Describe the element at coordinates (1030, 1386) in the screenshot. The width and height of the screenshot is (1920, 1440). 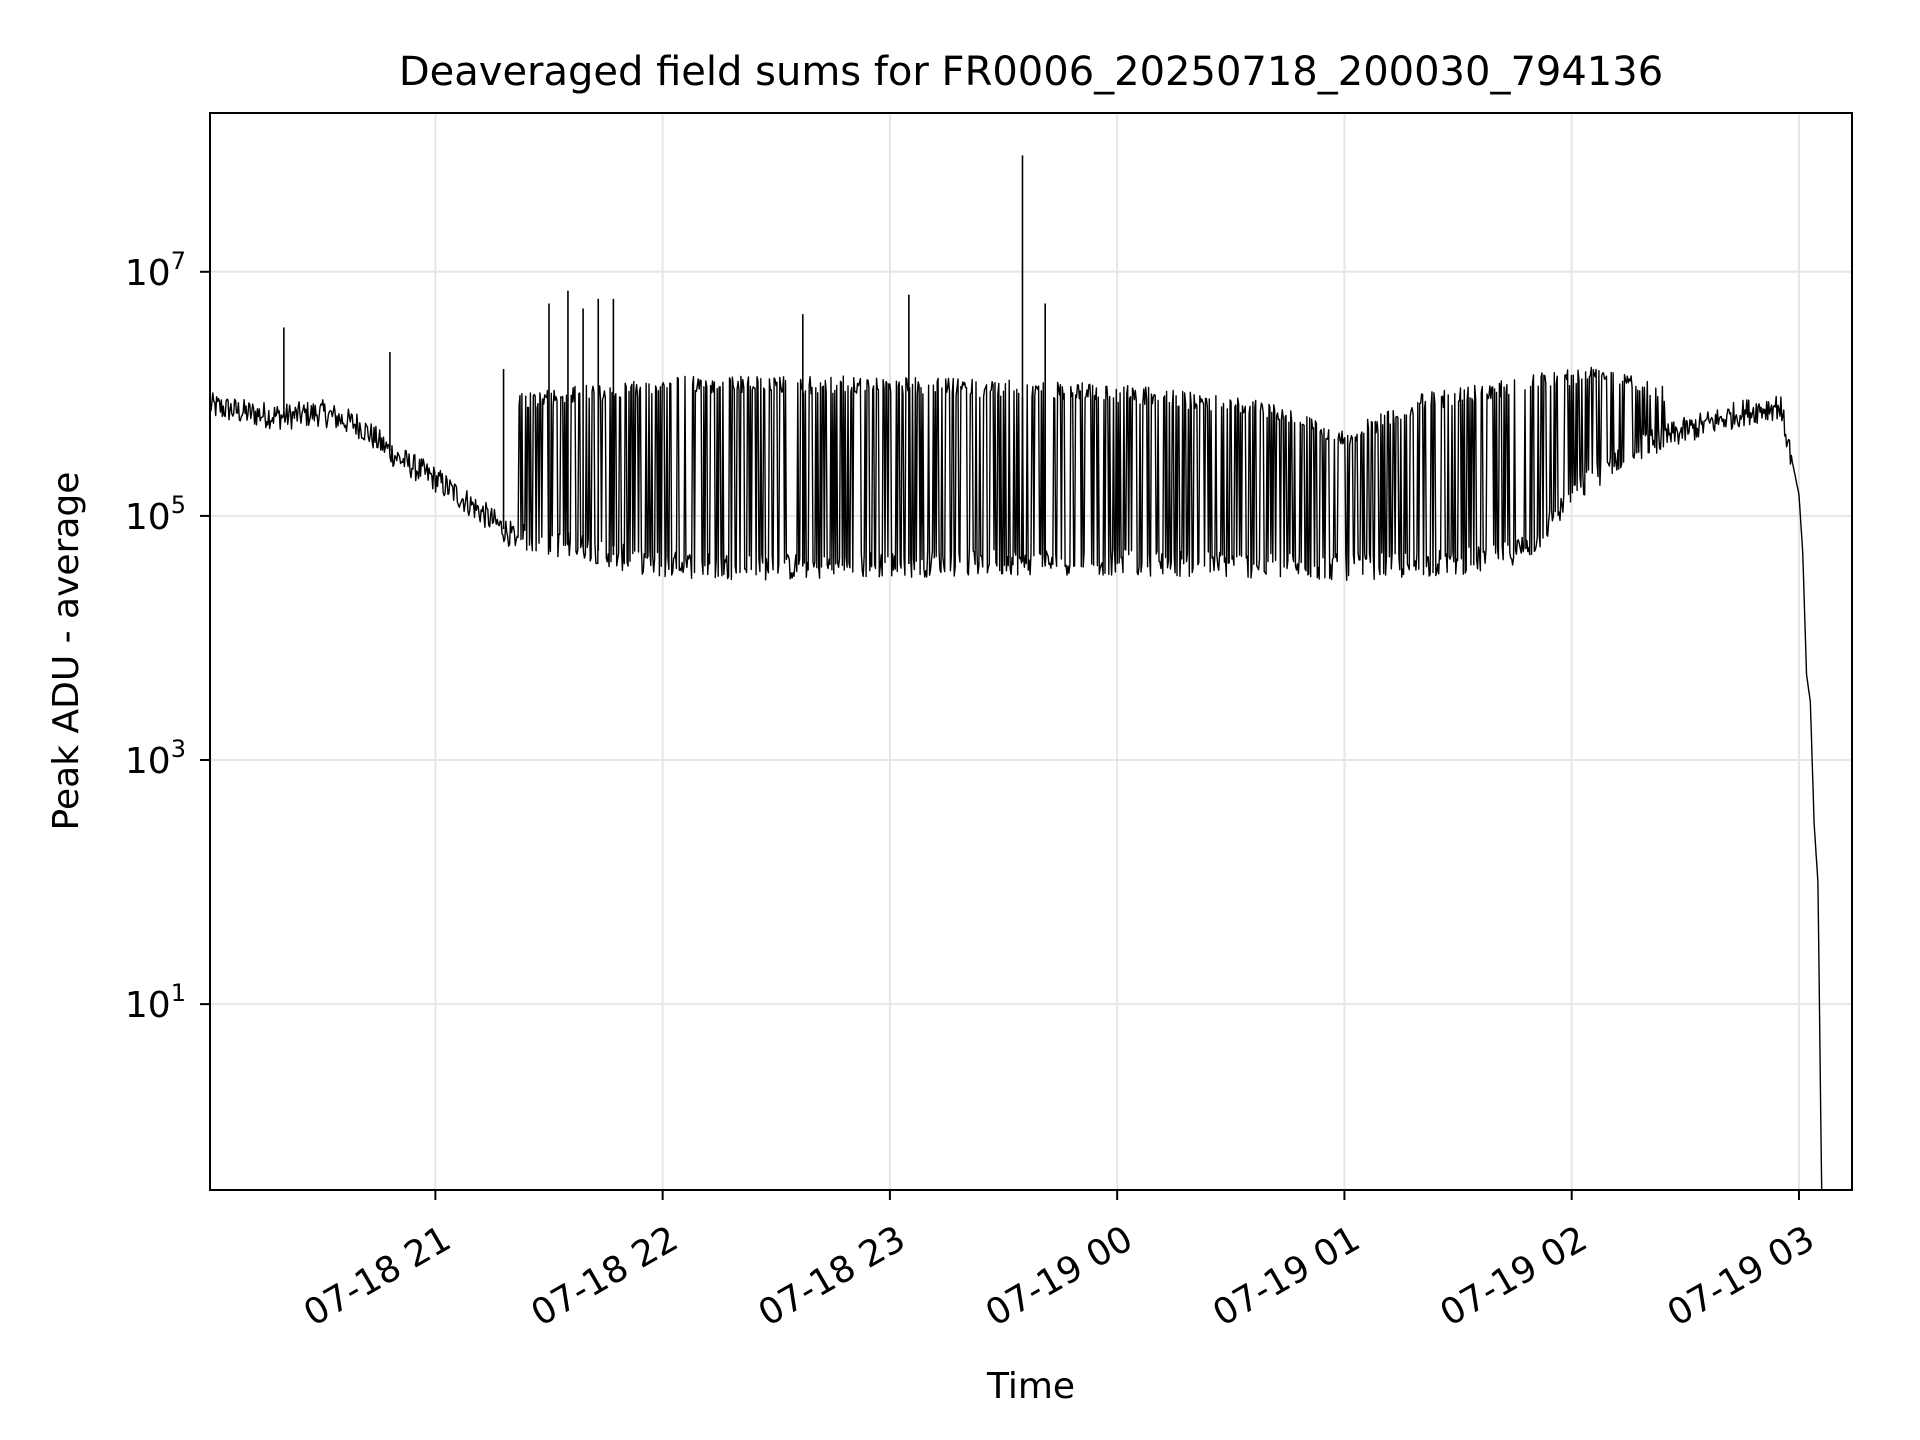
I see `x-axis-label: Time` at that location.